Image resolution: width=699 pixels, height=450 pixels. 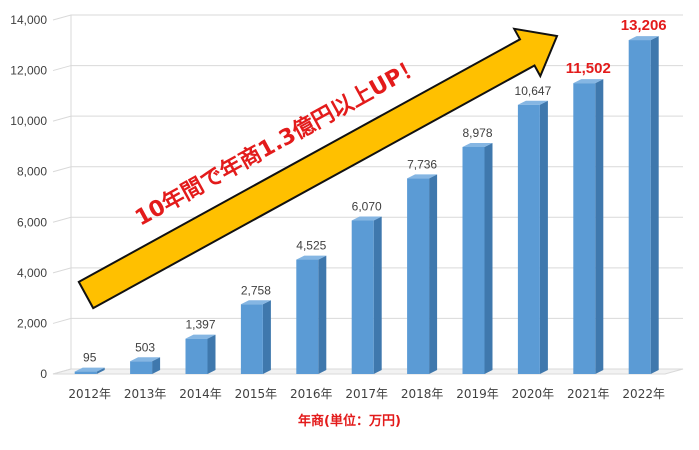 I want to click on y-tick-label: 10,000, so click(x=28, y=121).